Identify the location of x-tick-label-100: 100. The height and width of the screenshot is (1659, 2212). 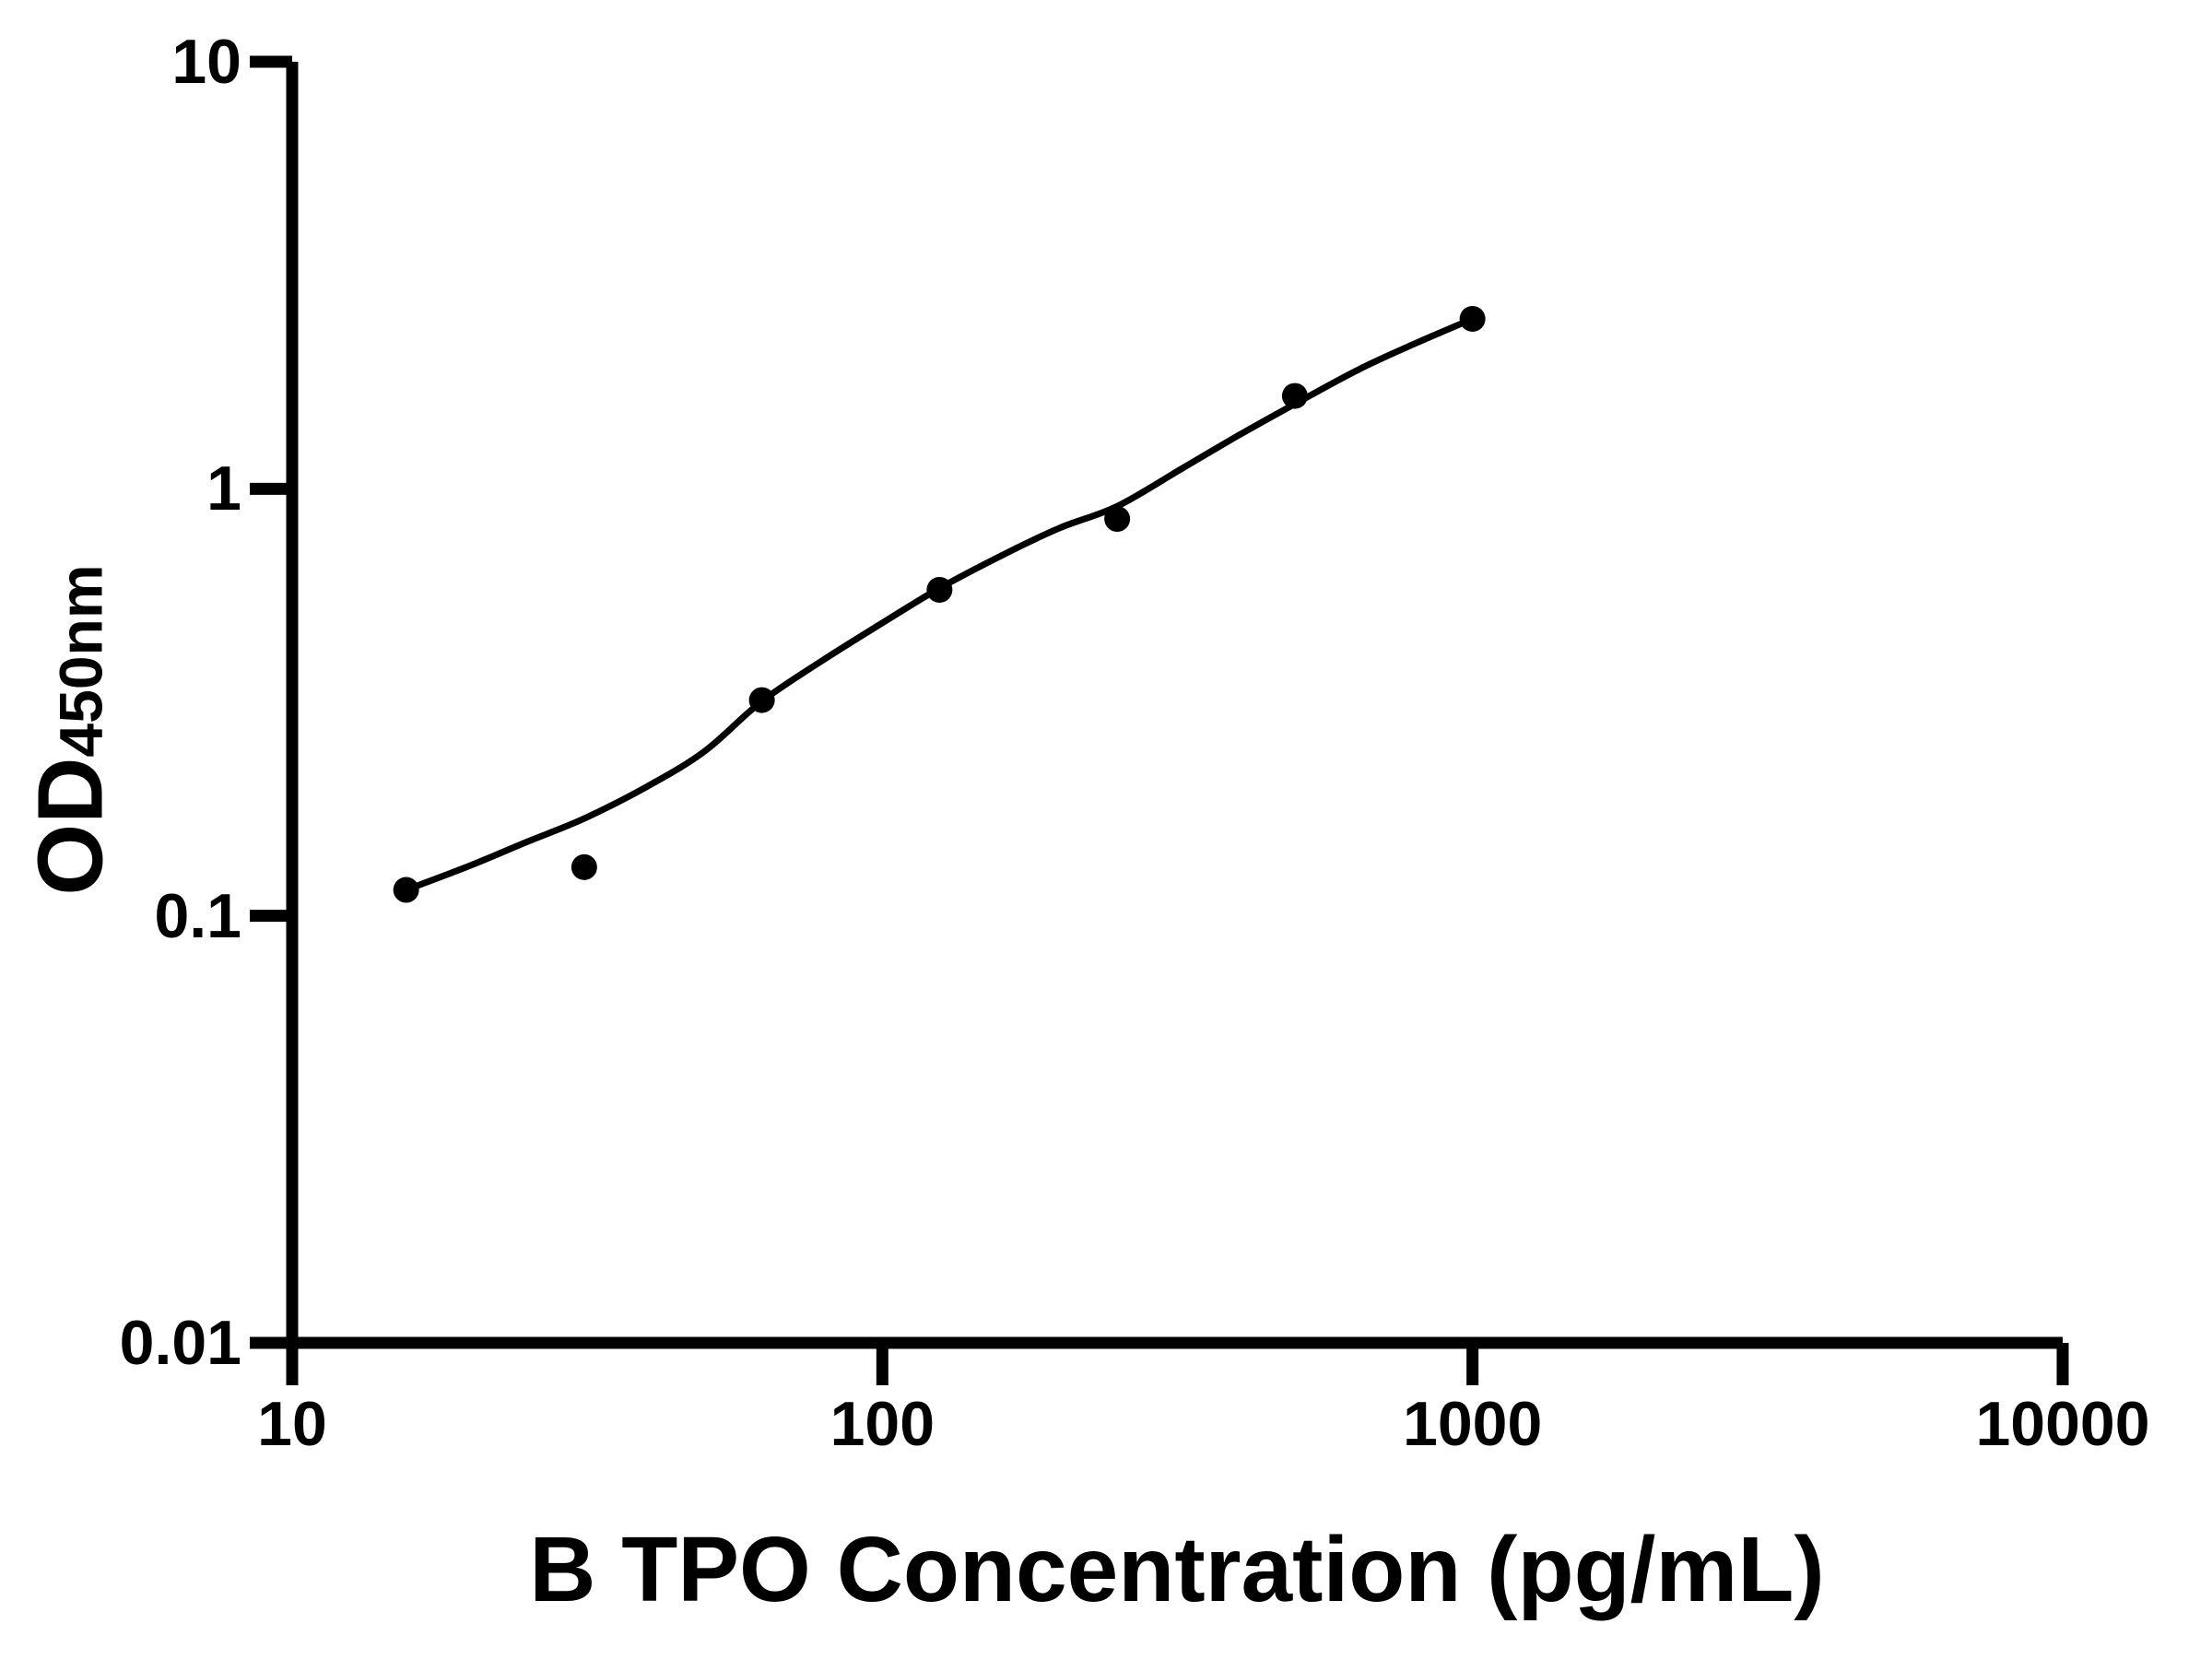
(882, 1424).